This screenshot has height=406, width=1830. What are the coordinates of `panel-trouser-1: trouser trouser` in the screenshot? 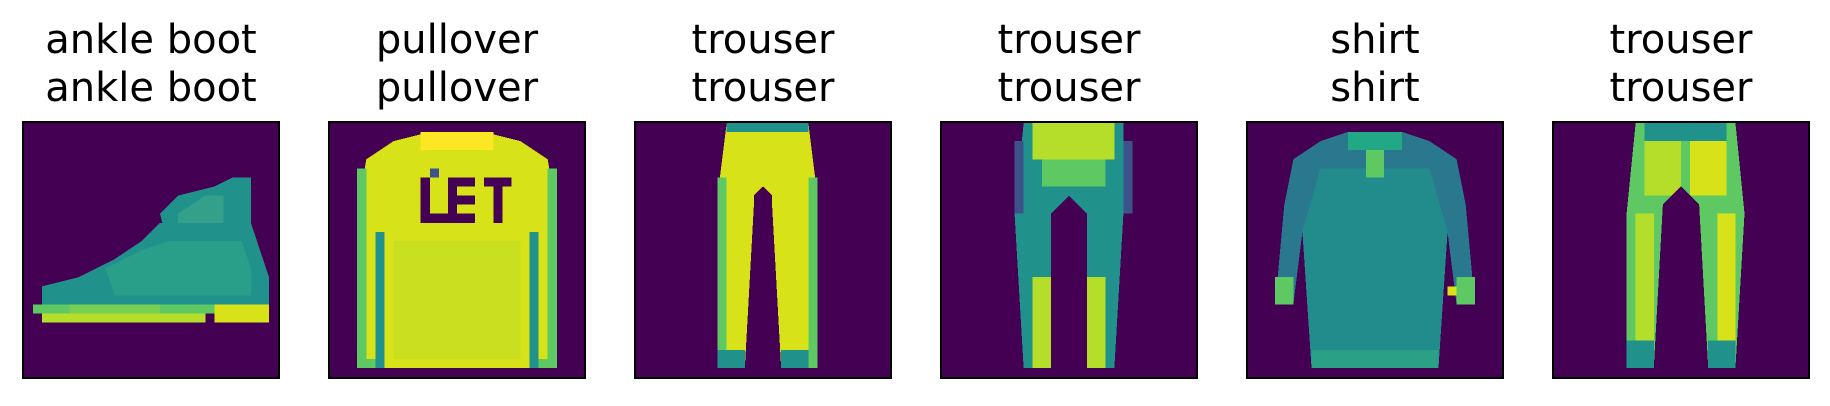 It's located at (763, 203).